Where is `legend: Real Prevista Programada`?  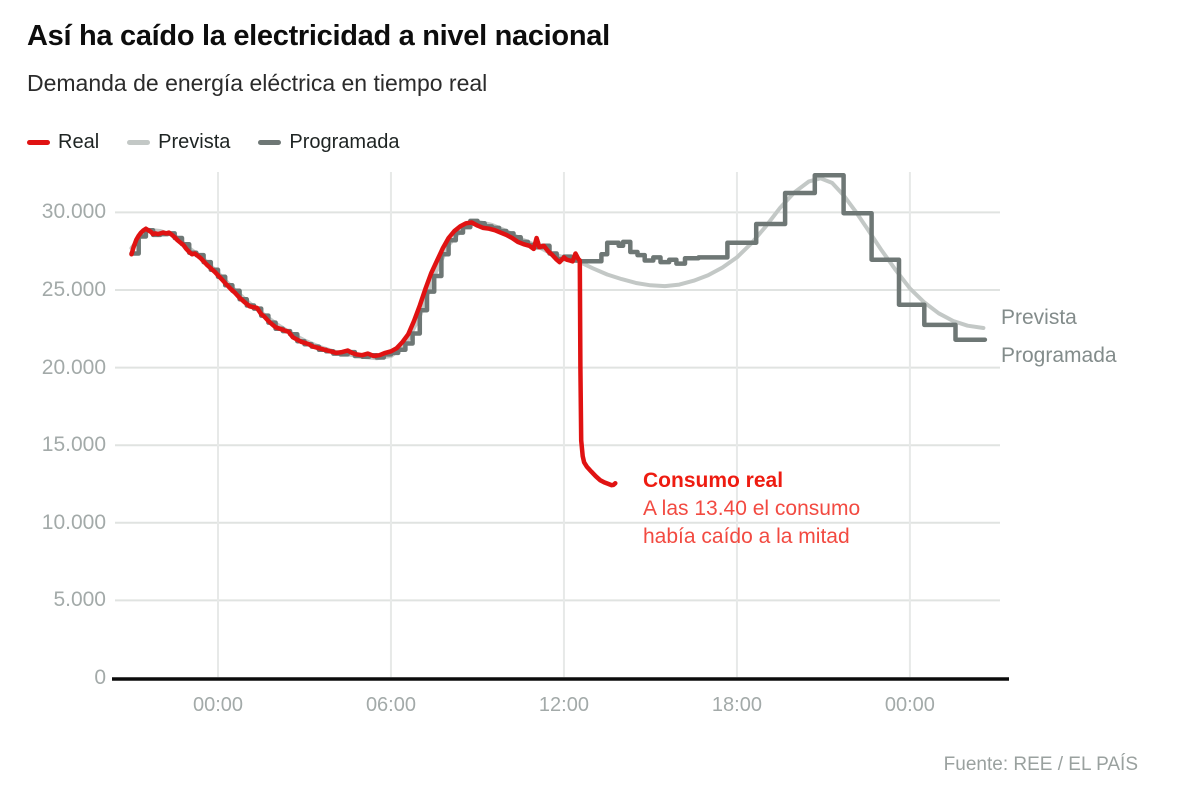
legend: Real Prevista Programada is located at coordinates (213, 142).